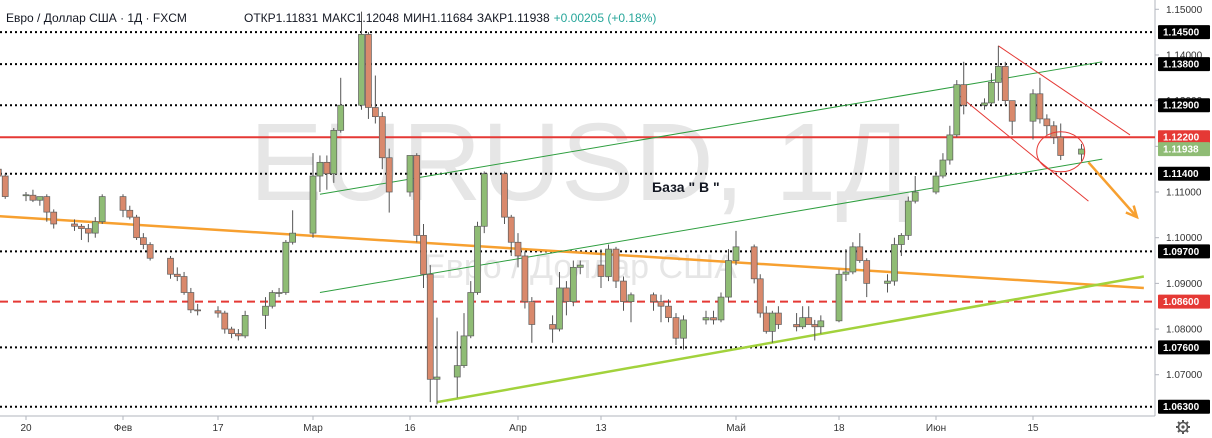 This screenshot has width=1212, height=438. I want to click on level-badge-label: 1.13800, so click(1181, 65).